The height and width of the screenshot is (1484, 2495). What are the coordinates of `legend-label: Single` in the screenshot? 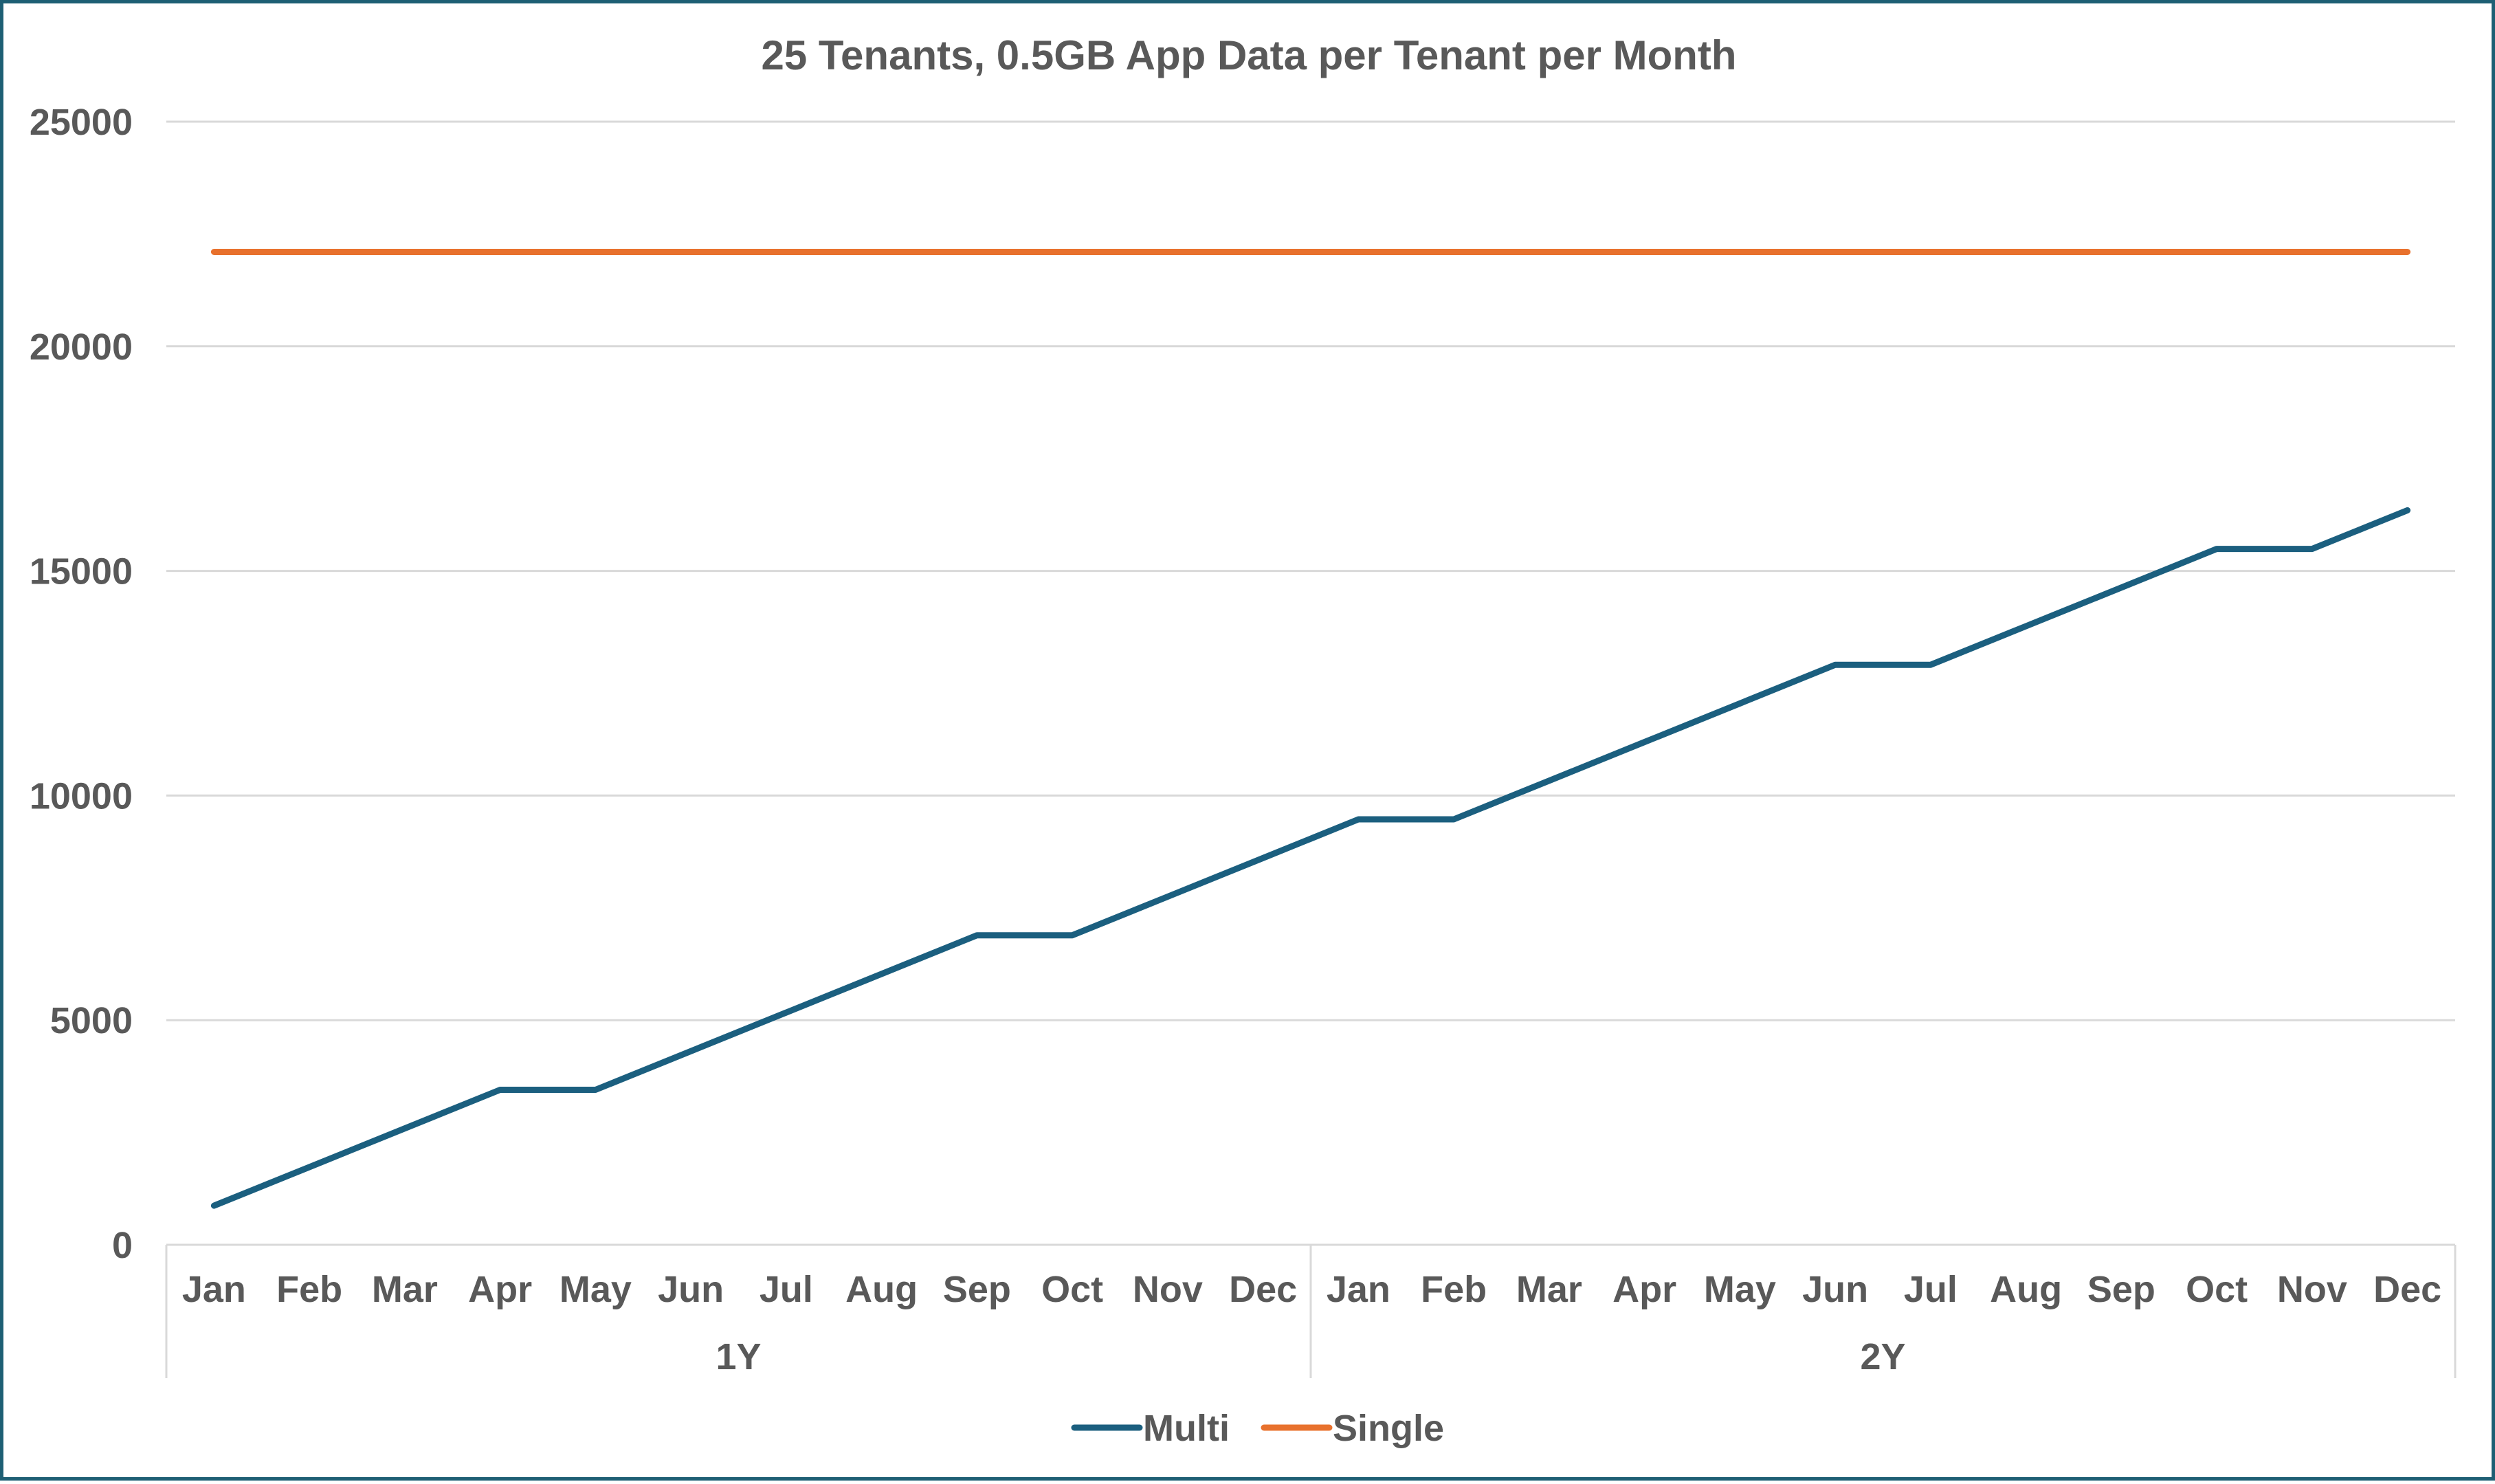 It's located at (1388, 1429).